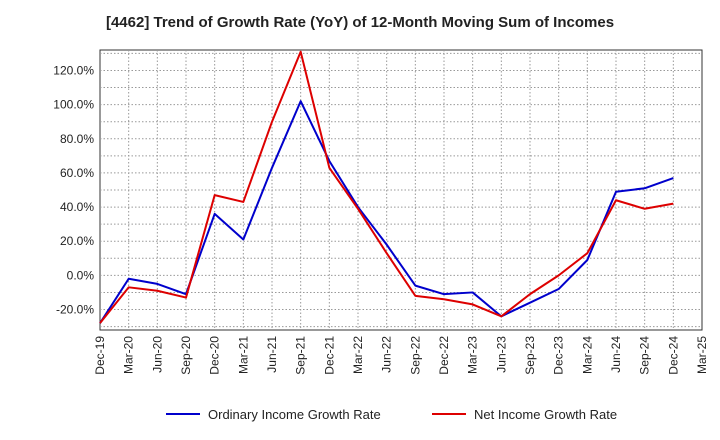  I want to click on x-tick-label: Sep-20, so click(186, 355).